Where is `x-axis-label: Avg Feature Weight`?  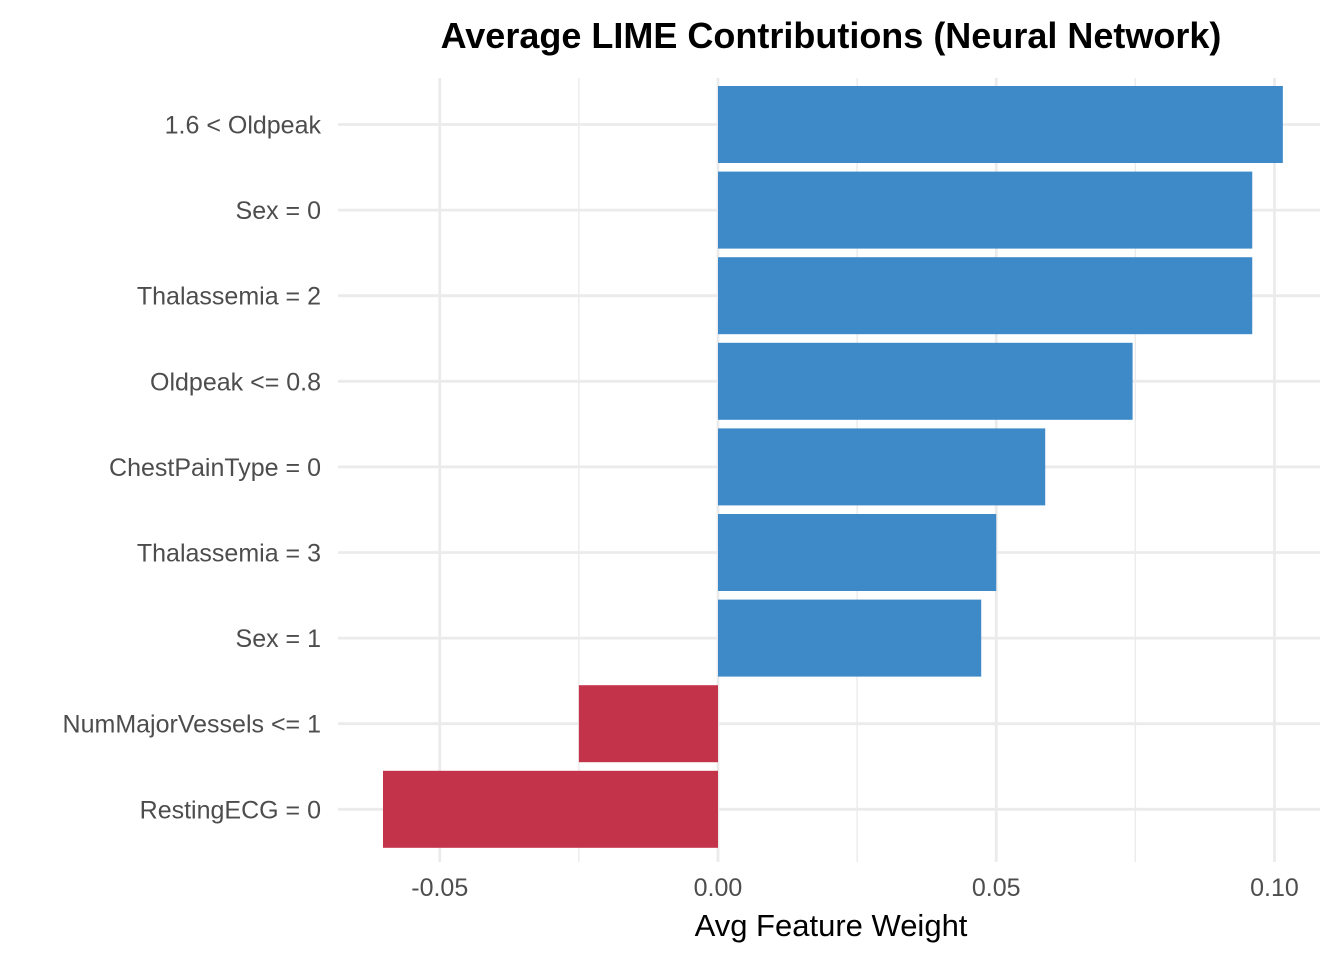 x-axis-label: Avg Feature Weight is located at coordinates (831, 925).